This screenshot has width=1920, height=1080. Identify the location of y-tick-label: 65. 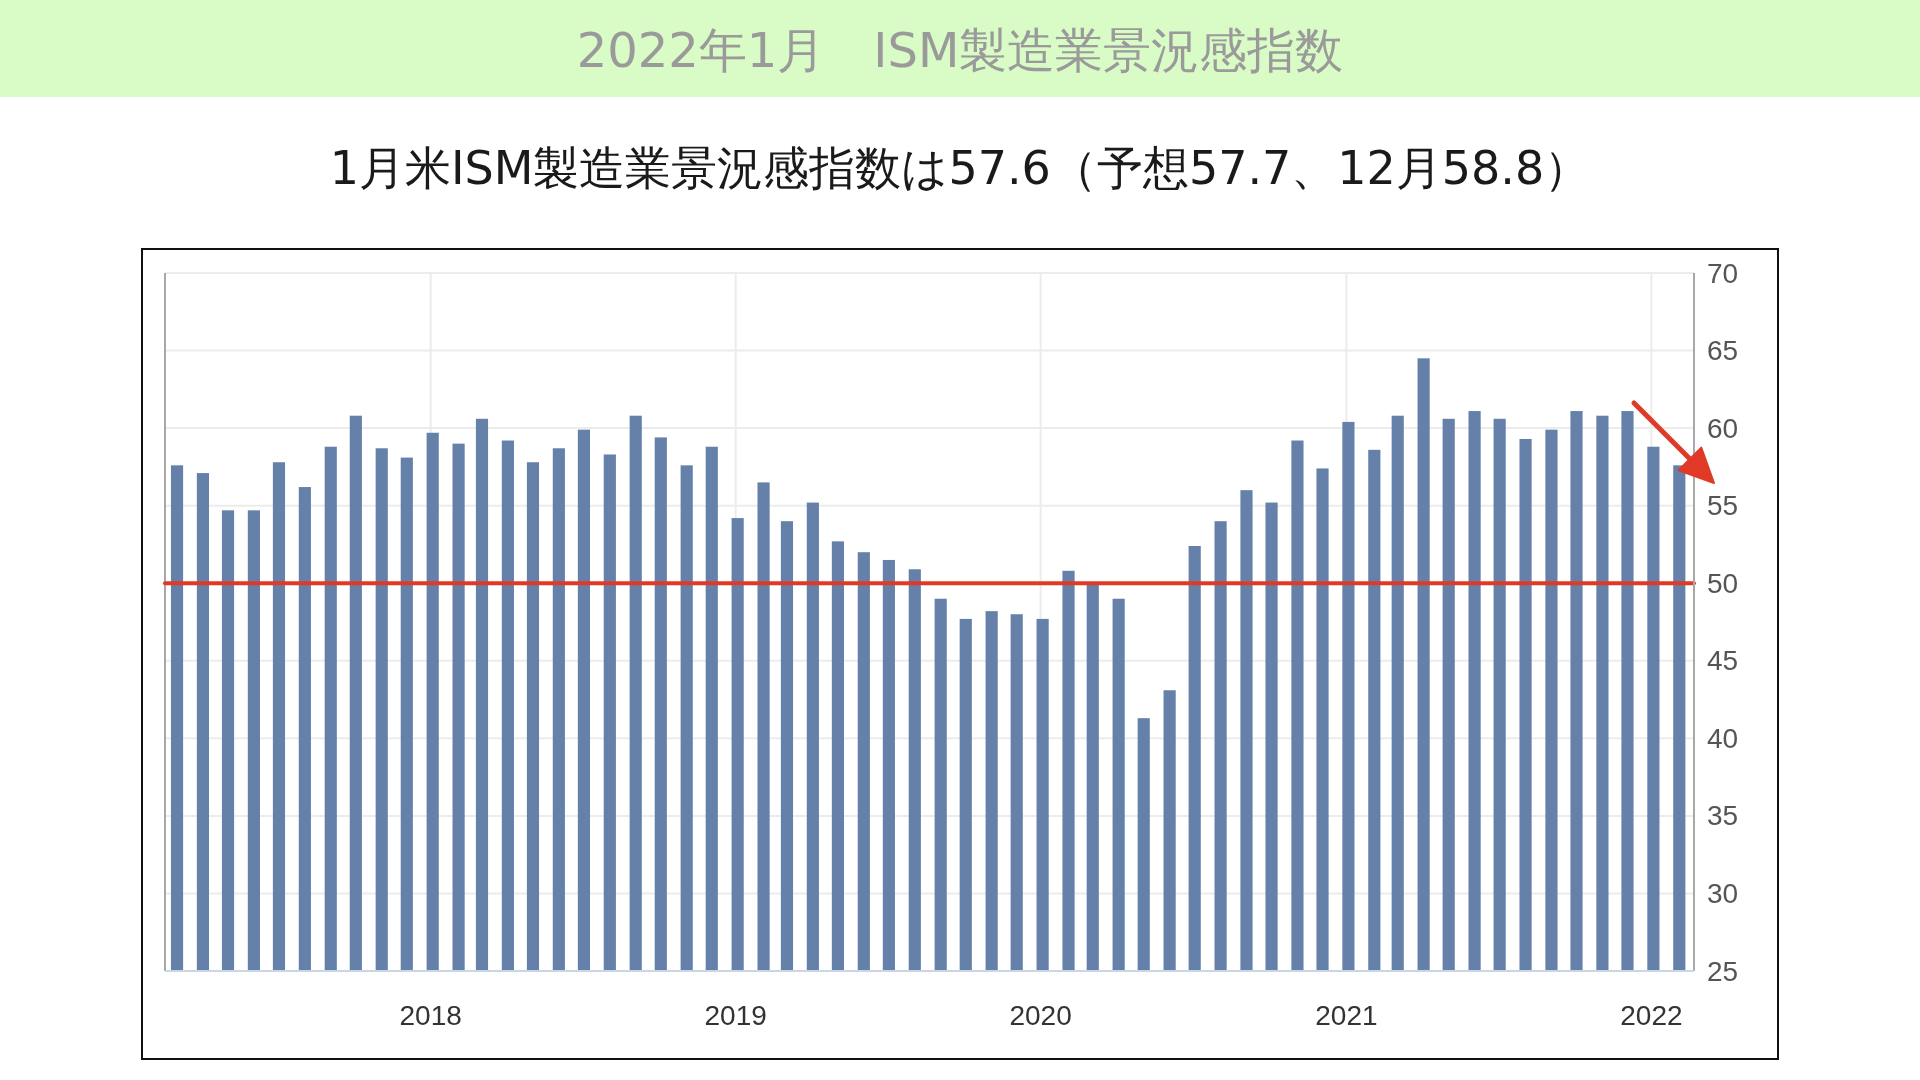
(1723, 351).